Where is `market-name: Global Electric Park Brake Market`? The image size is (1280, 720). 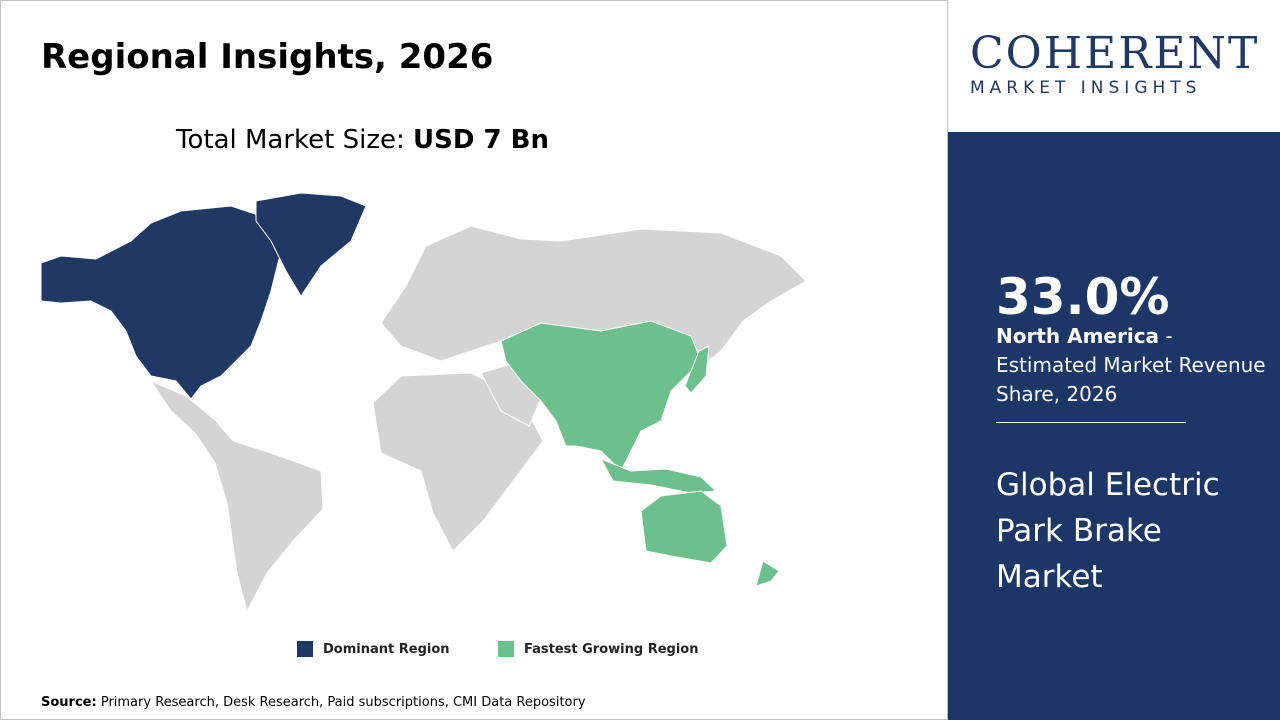 market-name: Global Electric Park Brake Market is located at coordinates (1108, 531).